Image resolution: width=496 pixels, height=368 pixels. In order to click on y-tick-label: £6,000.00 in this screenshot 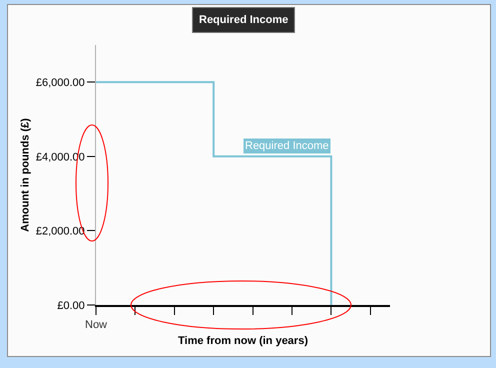, I will do `click(60, 82)`.